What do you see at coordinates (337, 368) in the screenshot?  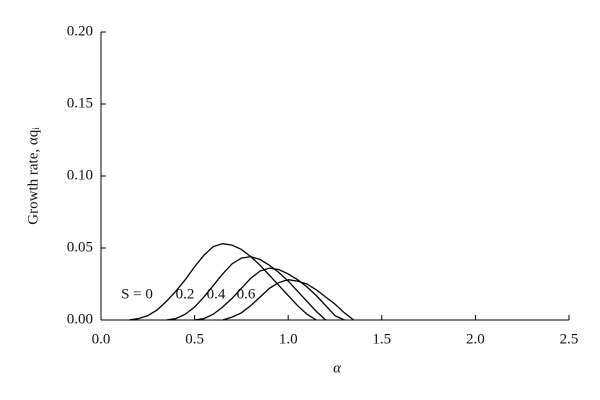 I see `x-axis-label: α` at bounding box center [337, 368].